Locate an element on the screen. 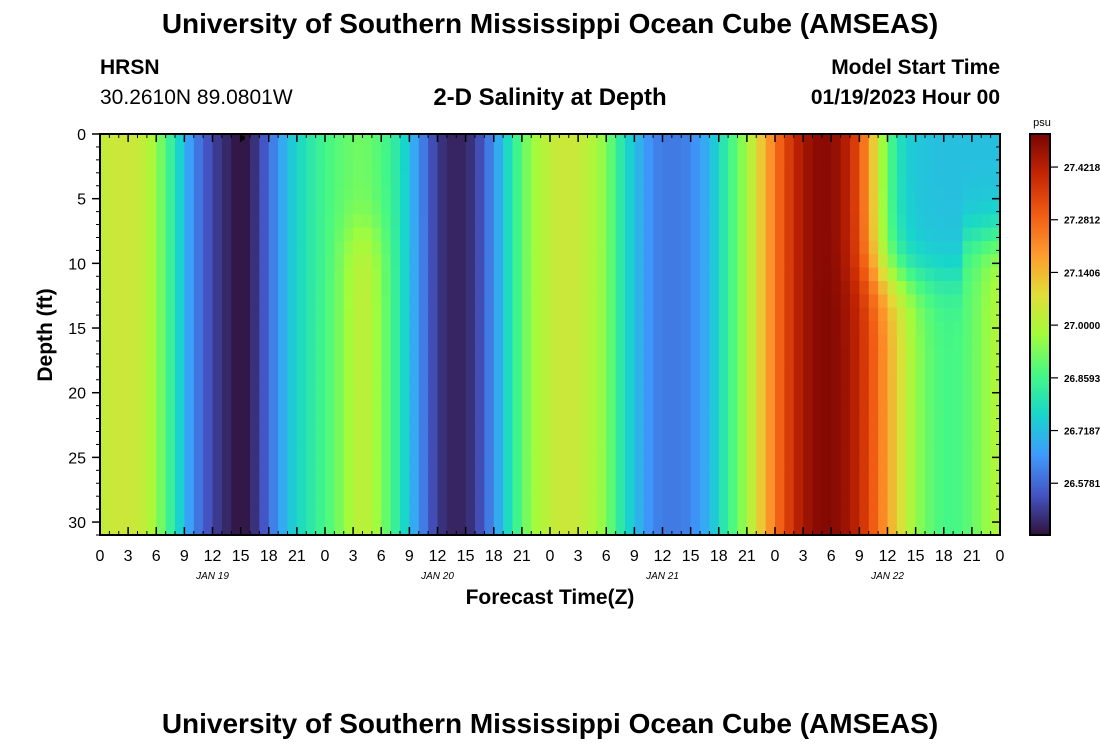 This screenshot has width=1100, height=750. x-tick-label: 0 is located at coordinates (100, 556).